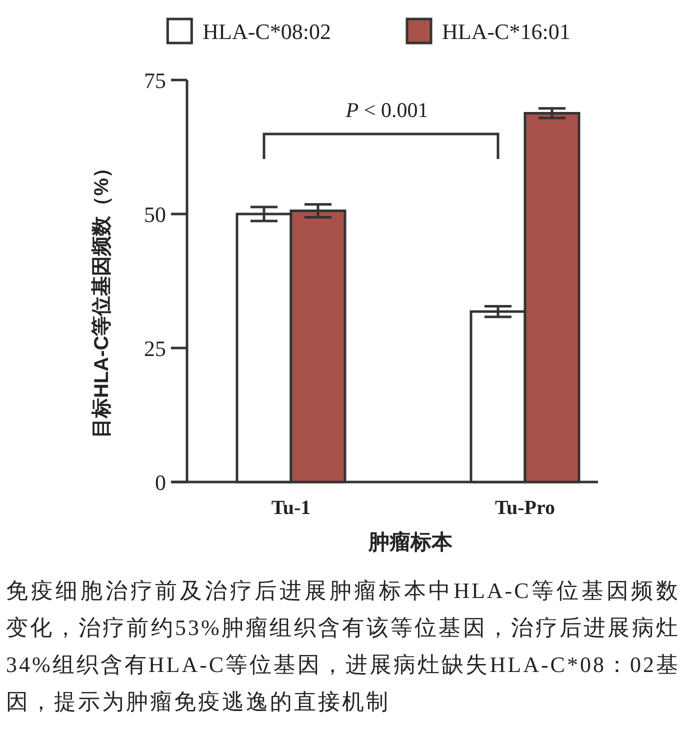 Image resolution: width=685 pixels, height=730 pixels. Describe the element at coordinates (266, 31) in the screenshot. I see `legend-label: HLA-C*08:02` at that location.